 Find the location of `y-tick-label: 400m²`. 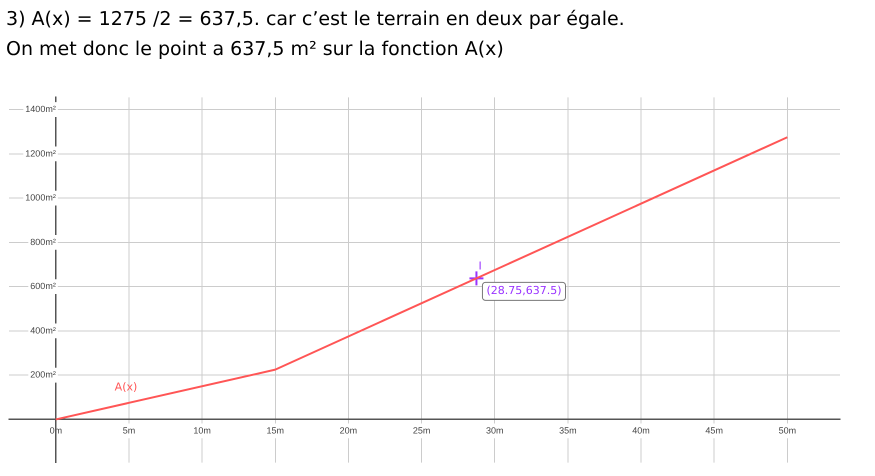

y-tick-label: 400m² is located at coordinates (43, 330).